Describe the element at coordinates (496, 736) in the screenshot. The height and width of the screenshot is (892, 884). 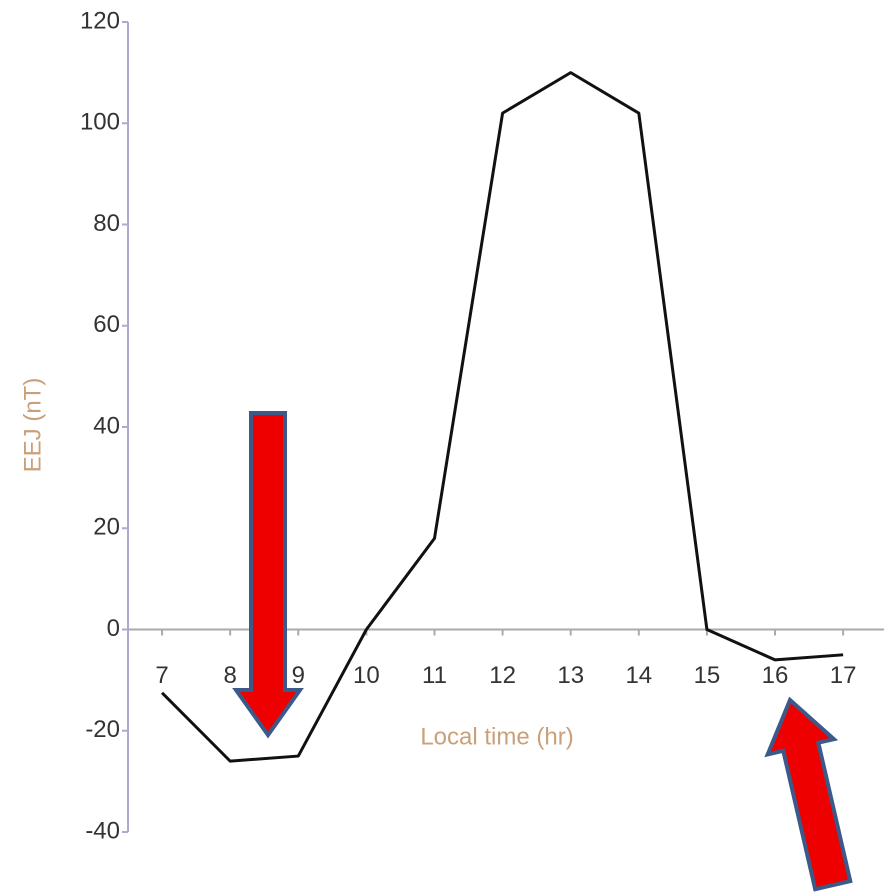
I see `x-axis-label: Local time (hr)` at that location.